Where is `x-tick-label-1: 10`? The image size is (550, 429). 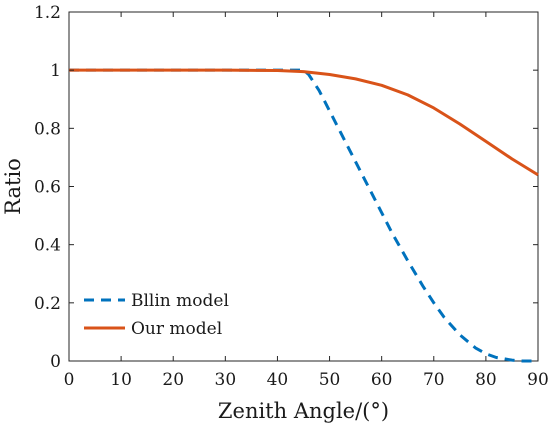 x-tick-label-1: 10 is located at coordinates (121, 380).